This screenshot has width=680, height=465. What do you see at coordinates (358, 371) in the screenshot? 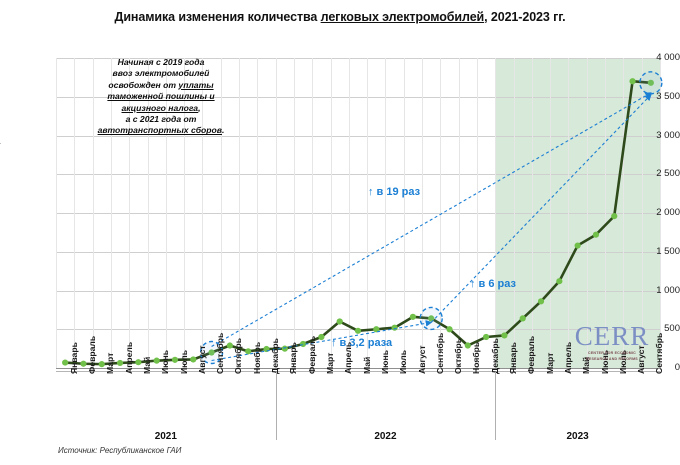
I see `x-axis-line-secondary` at bounding box center [358, 371].